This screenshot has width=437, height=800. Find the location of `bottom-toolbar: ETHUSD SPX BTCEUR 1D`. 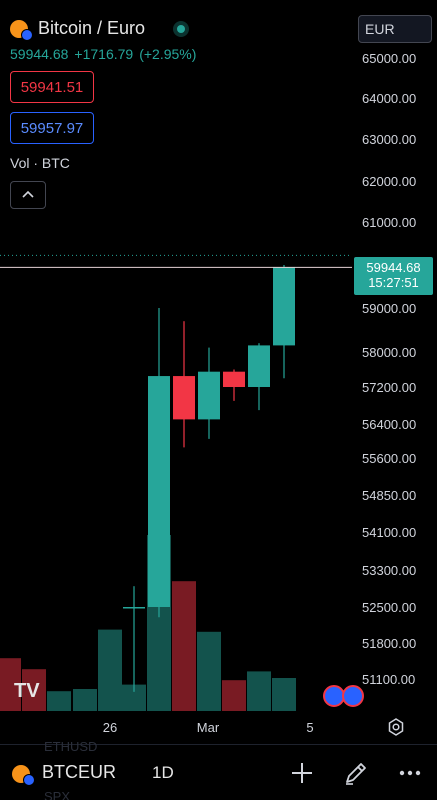

bottom-toolbar: ETHUSD SPX BTCEUR 1D is located at coordinates (218, 769).